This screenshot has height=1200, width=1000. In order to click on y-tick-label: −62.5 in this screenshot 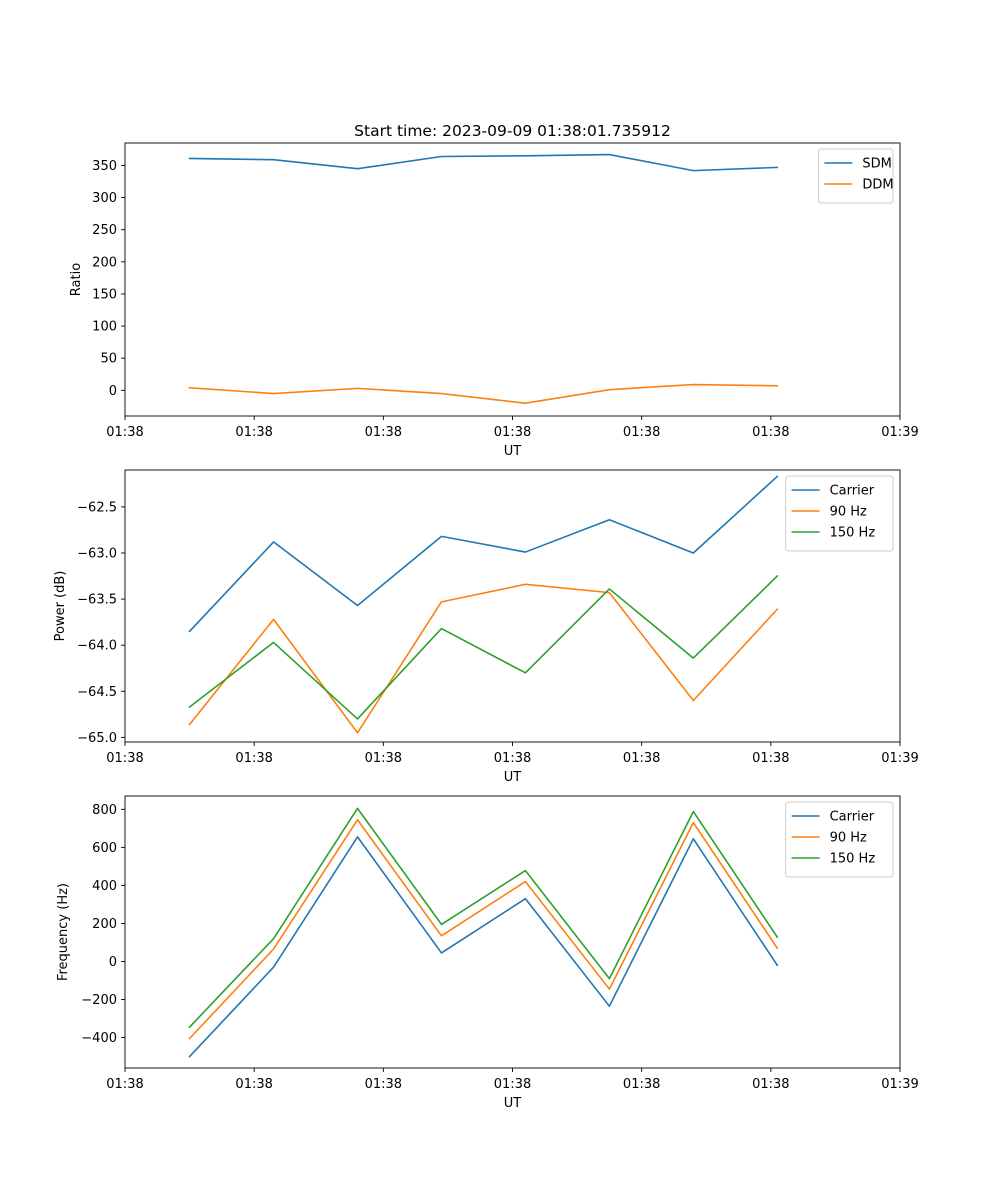, I will do `click(97, 507)`.